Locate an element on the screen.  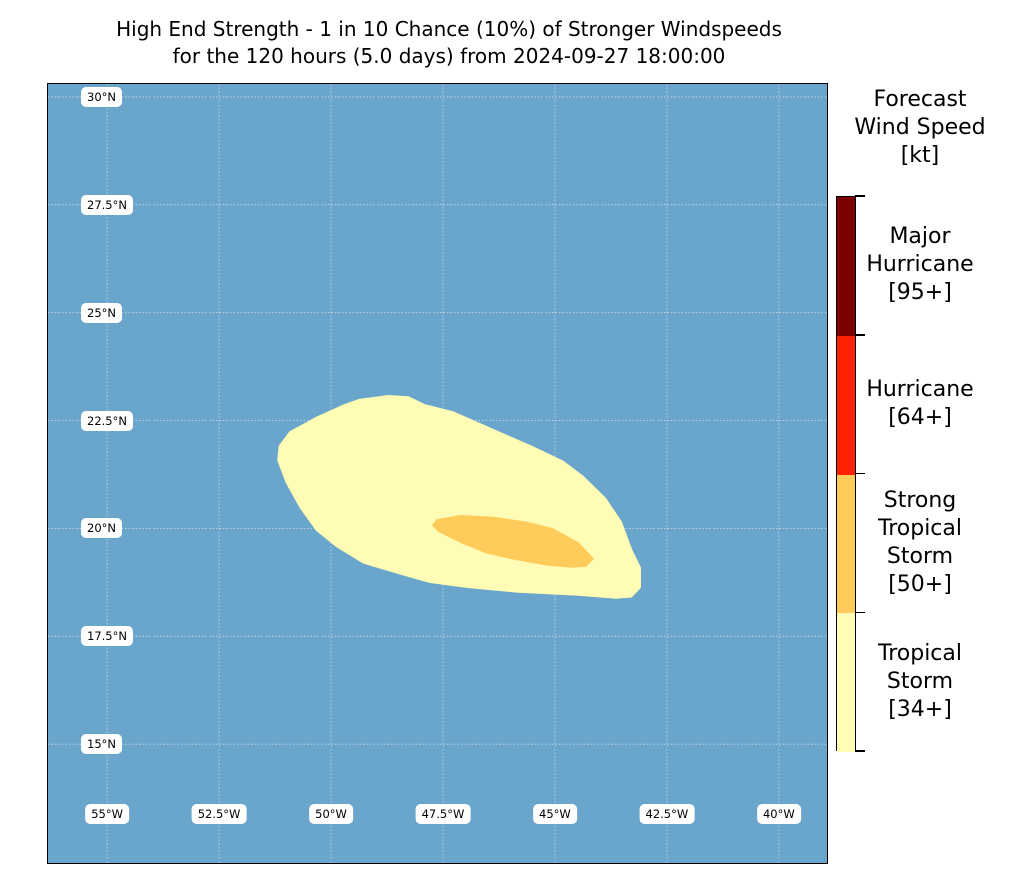
latitude-label: 17.5°N is located at coordinates (107, 636).